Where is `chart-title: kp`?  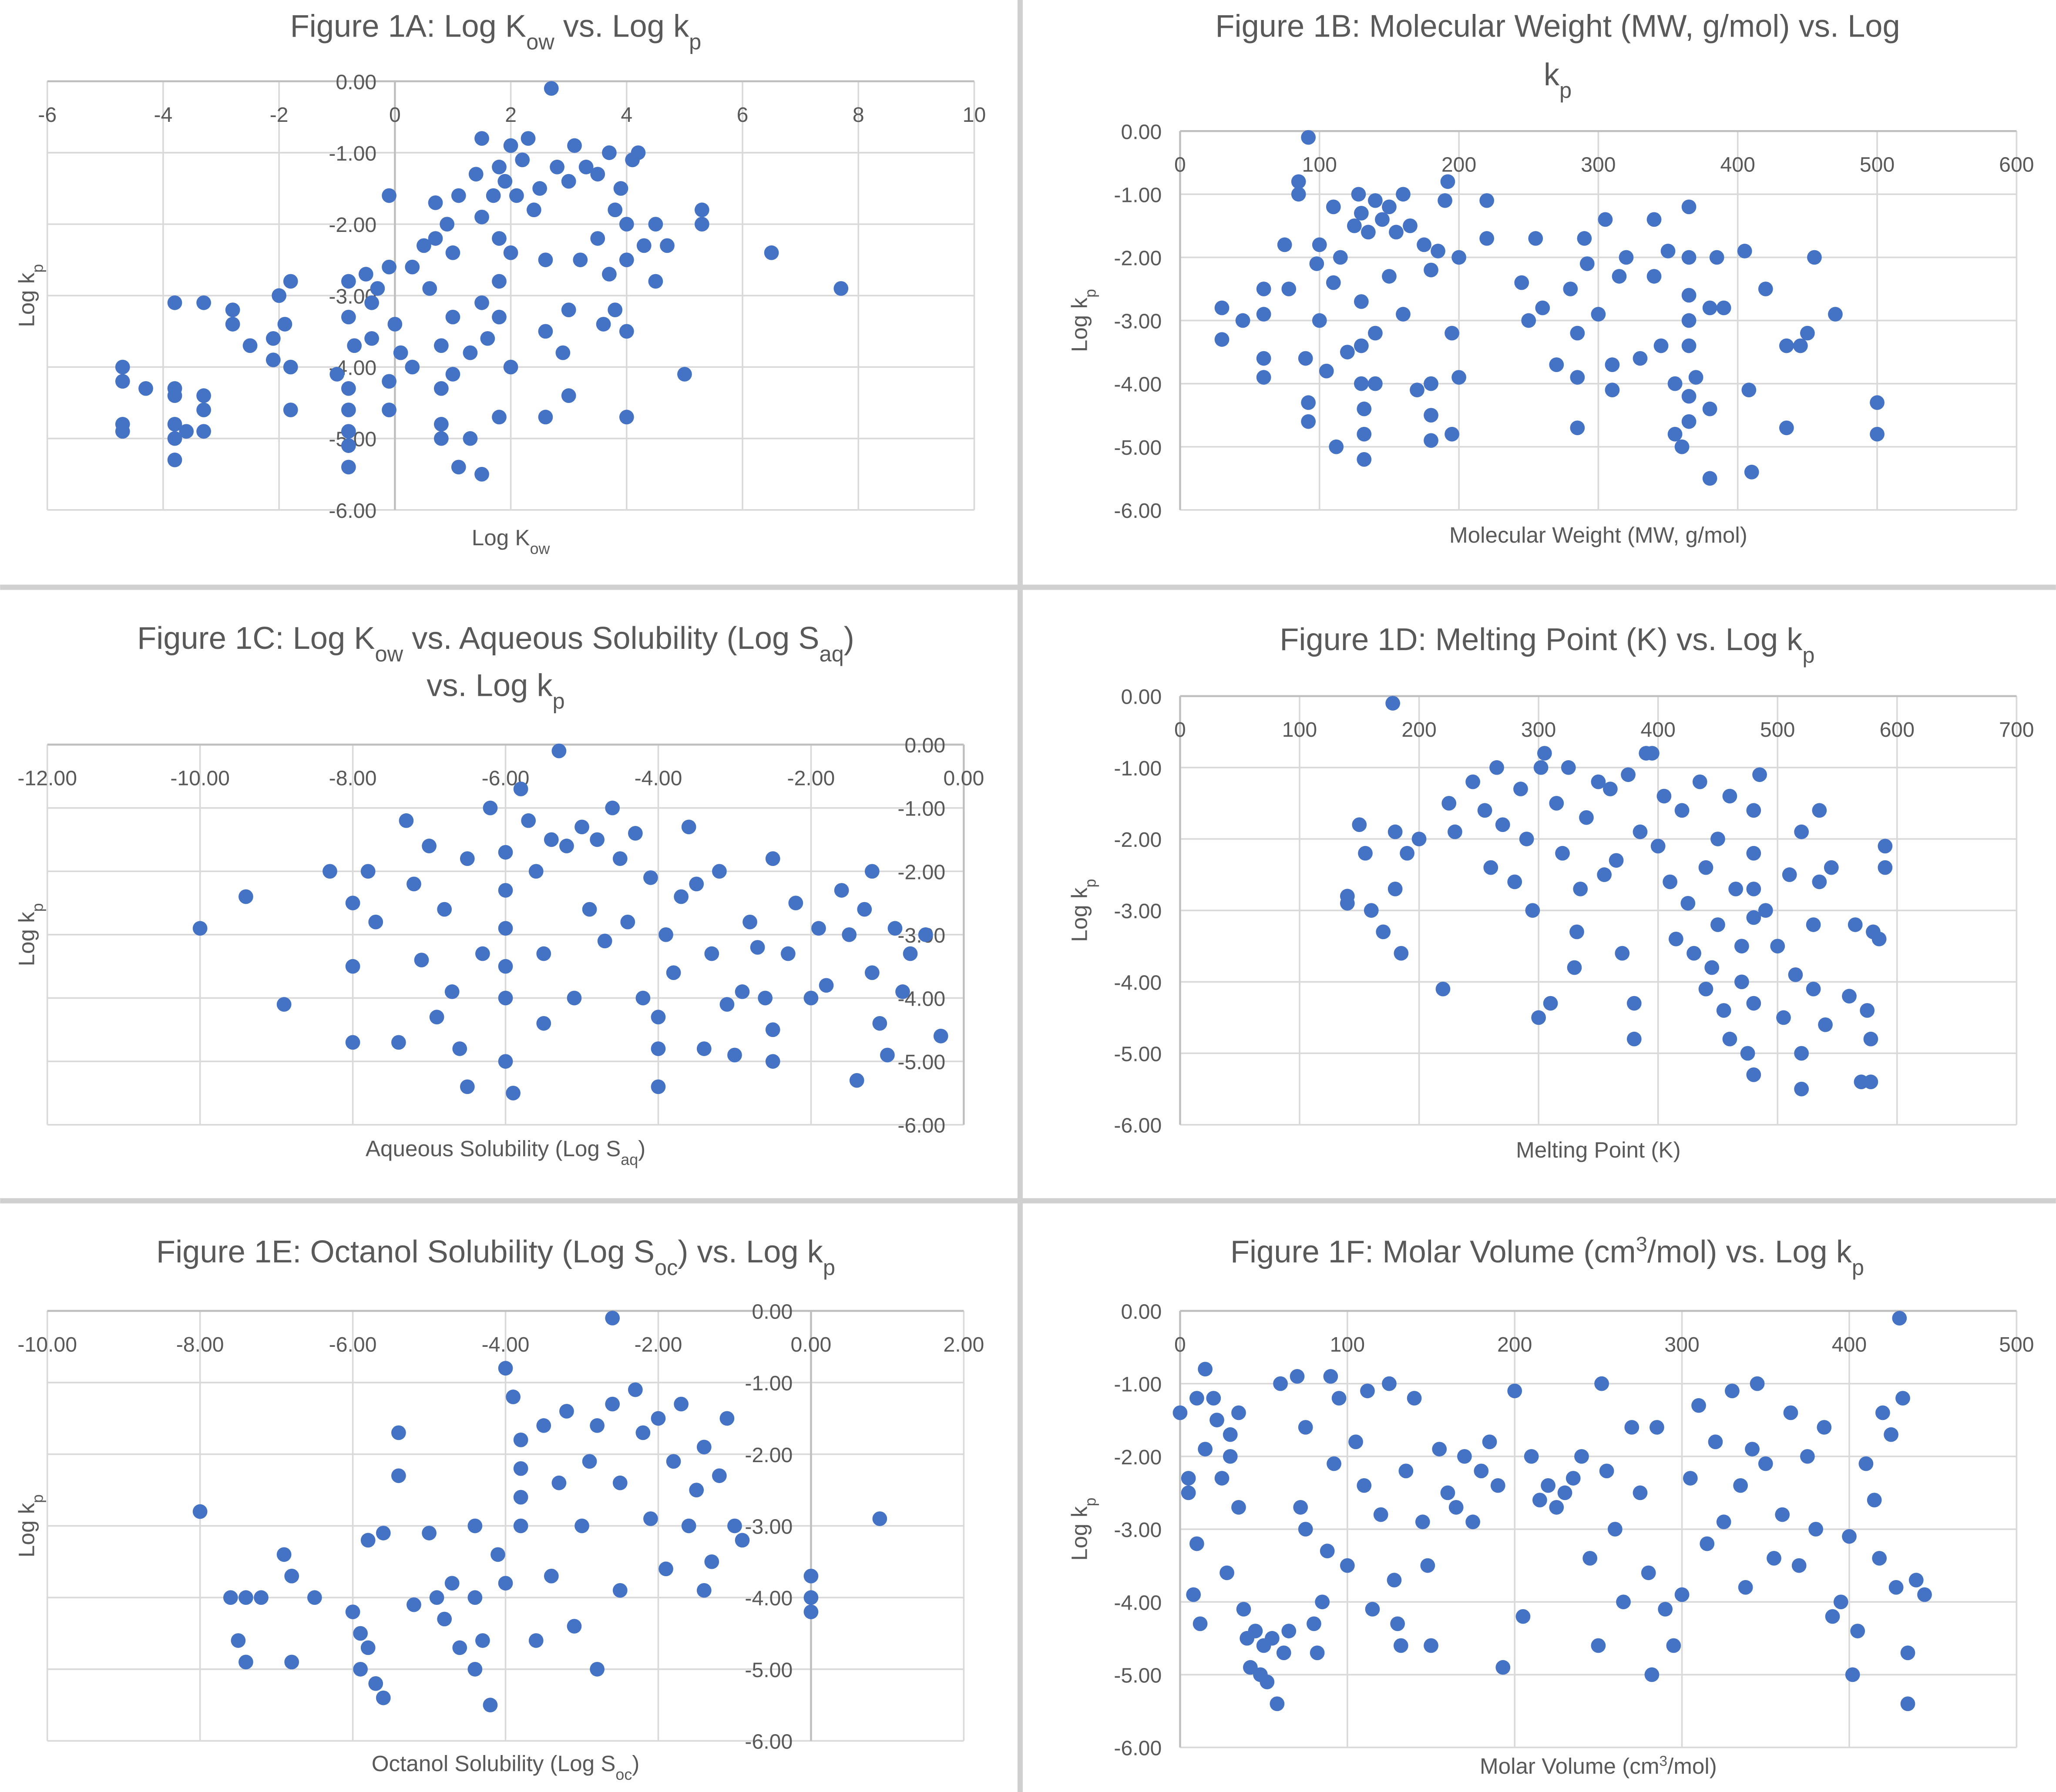 chart-title: kp is located at coordinates (1558, 79).